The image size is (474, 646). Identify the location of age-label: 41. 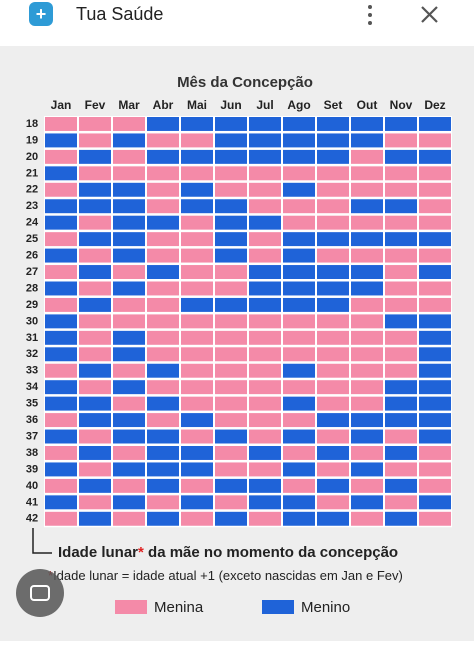
(32, 502).